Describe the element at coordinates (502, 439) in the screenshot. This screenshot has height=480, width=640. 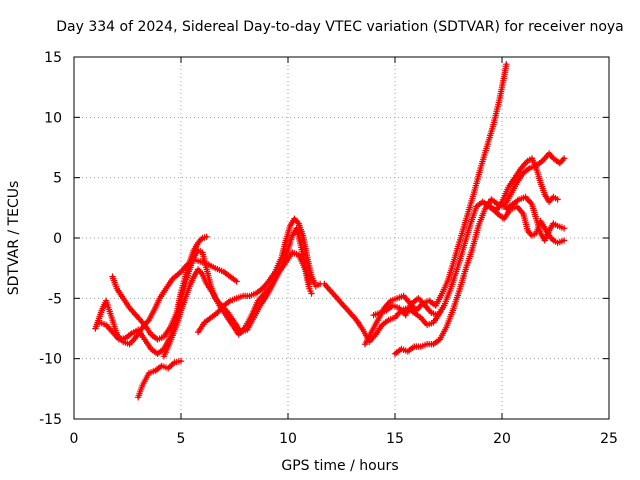
I see `x-tick-label: 20` at that location.